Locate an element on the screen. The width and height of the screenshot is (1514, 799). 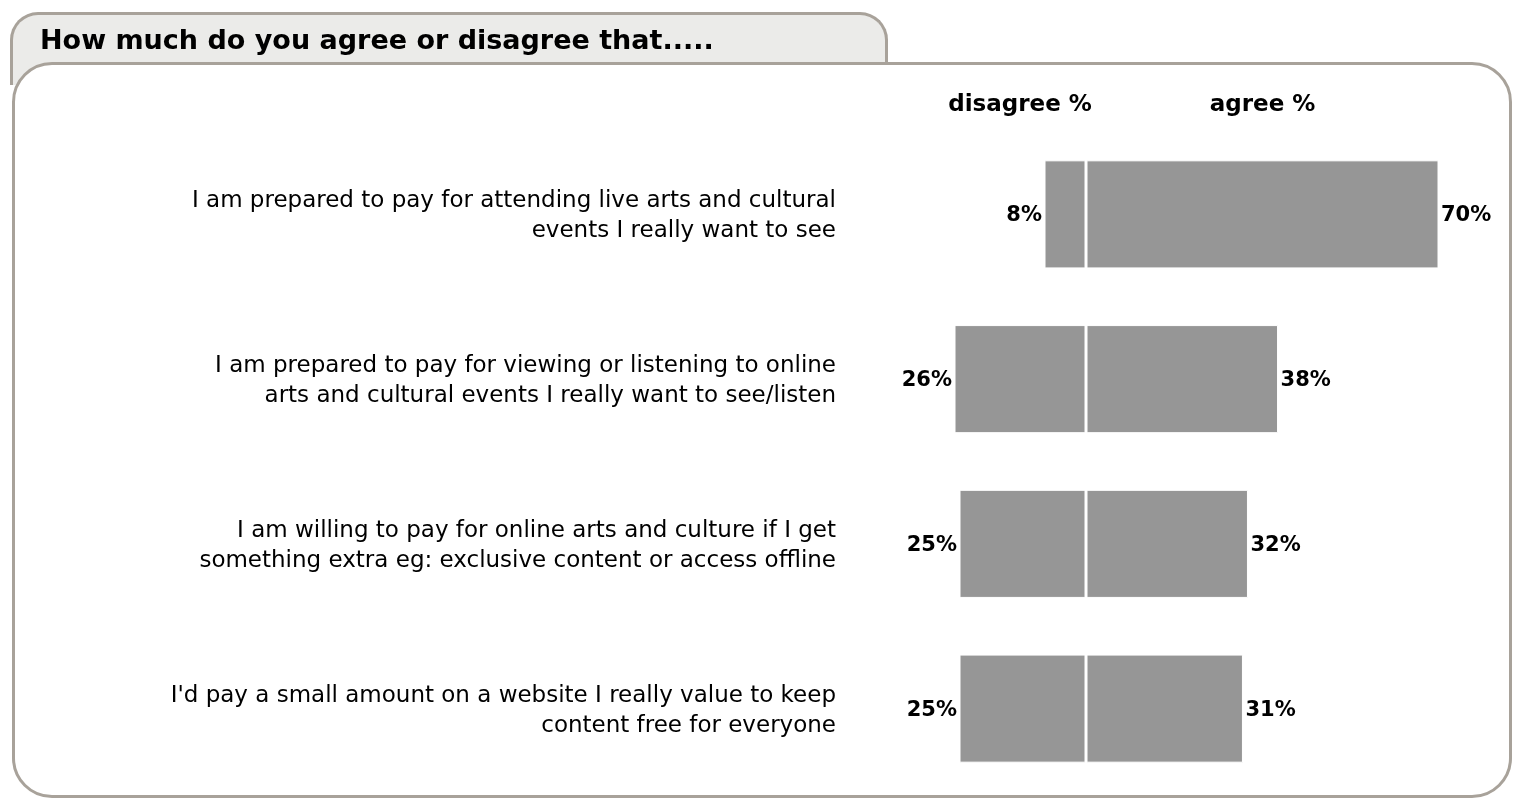
x-axis-title: agree % is located at coordinates (1262, 103).